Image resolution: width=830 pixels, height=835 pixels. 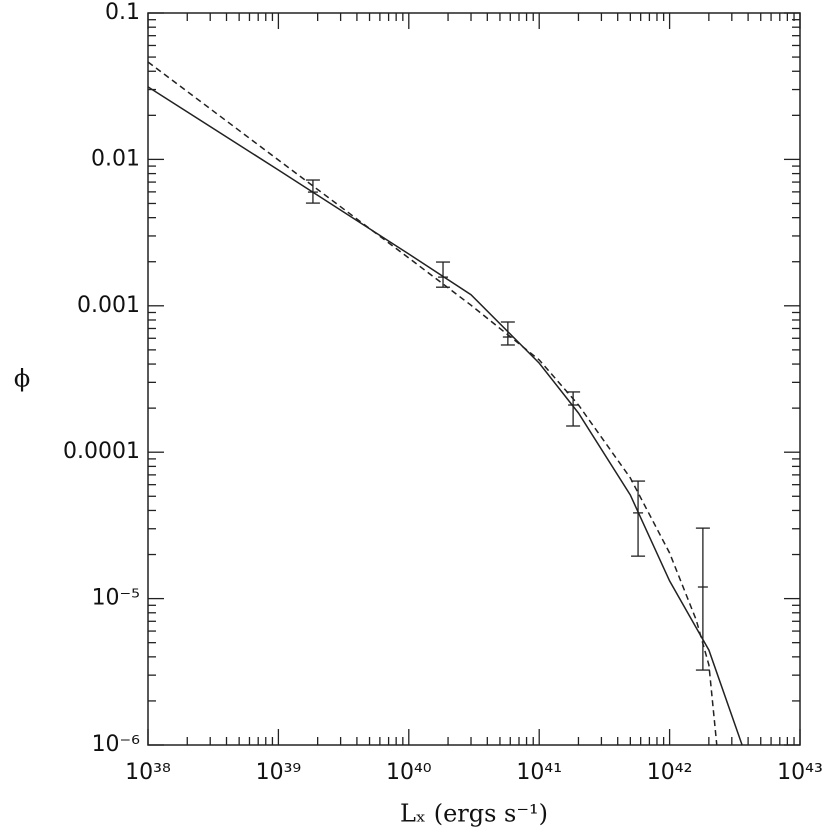 What do you see at coordinates (116, 598) in the screenshot?
I see `y-tick-label: 10⁻⁵` at bounding box center [116, 598].